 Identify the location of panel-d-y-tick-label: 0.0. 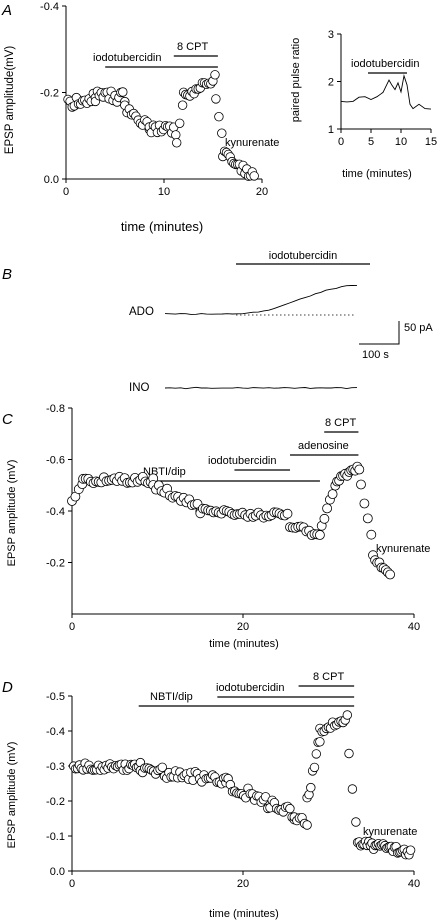
(57, 872).